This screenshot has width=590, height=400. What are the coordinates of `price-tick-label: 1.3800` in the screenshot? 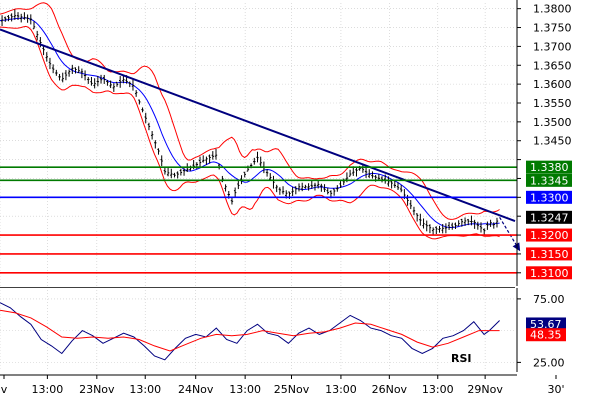 It's located at (552, 9).